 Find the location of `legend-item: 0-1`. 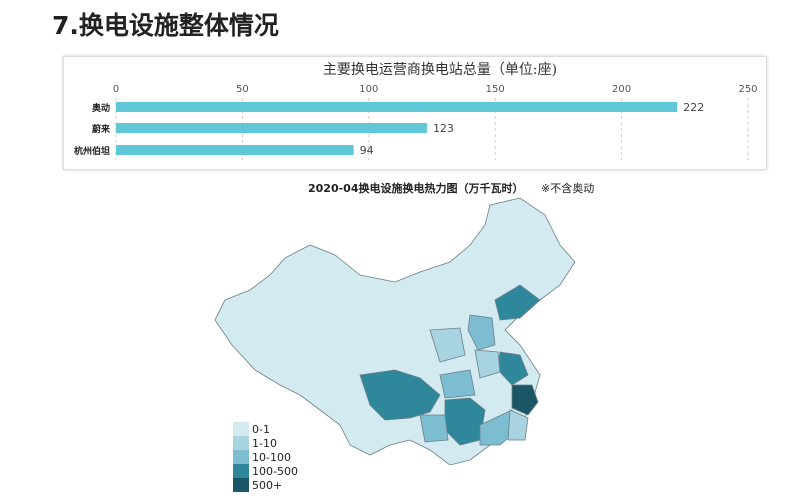

legend-item: 0-1 is located at coordinates (265, 429).